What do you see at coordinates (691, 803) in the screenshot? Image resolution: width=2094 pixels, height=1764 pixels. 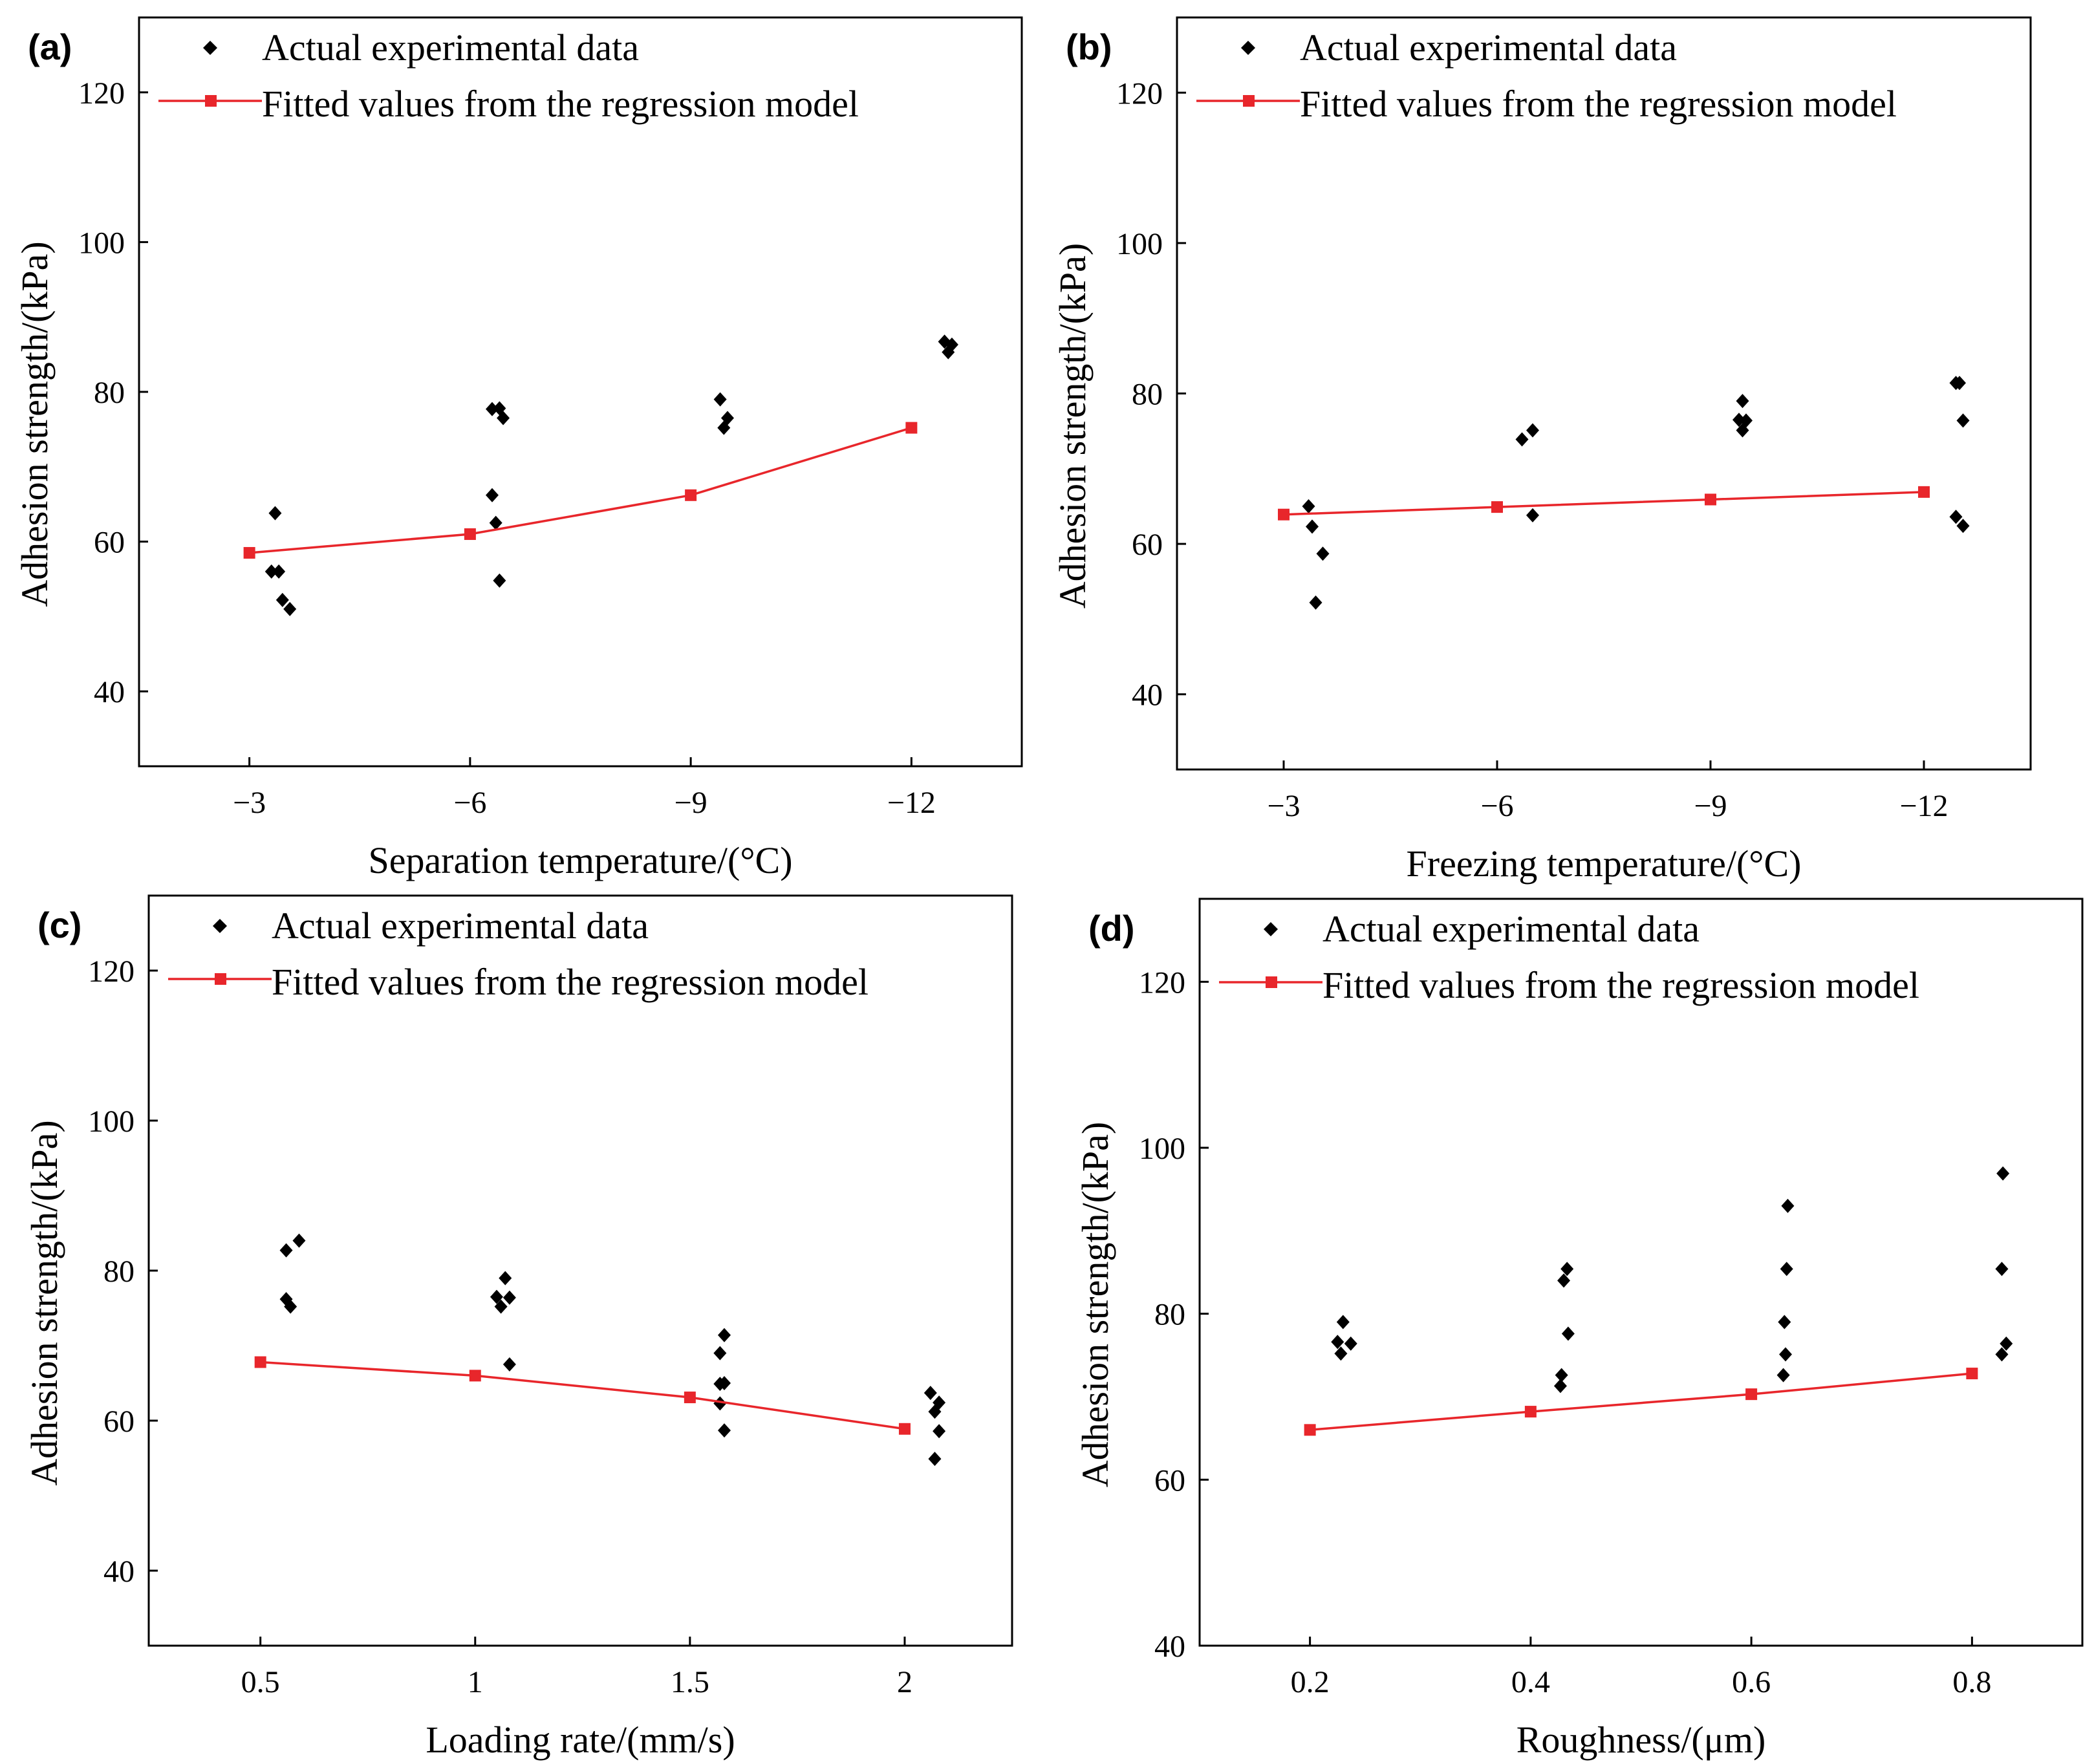 I see `x-tick-label: −9` at bounding box center [691, 803].